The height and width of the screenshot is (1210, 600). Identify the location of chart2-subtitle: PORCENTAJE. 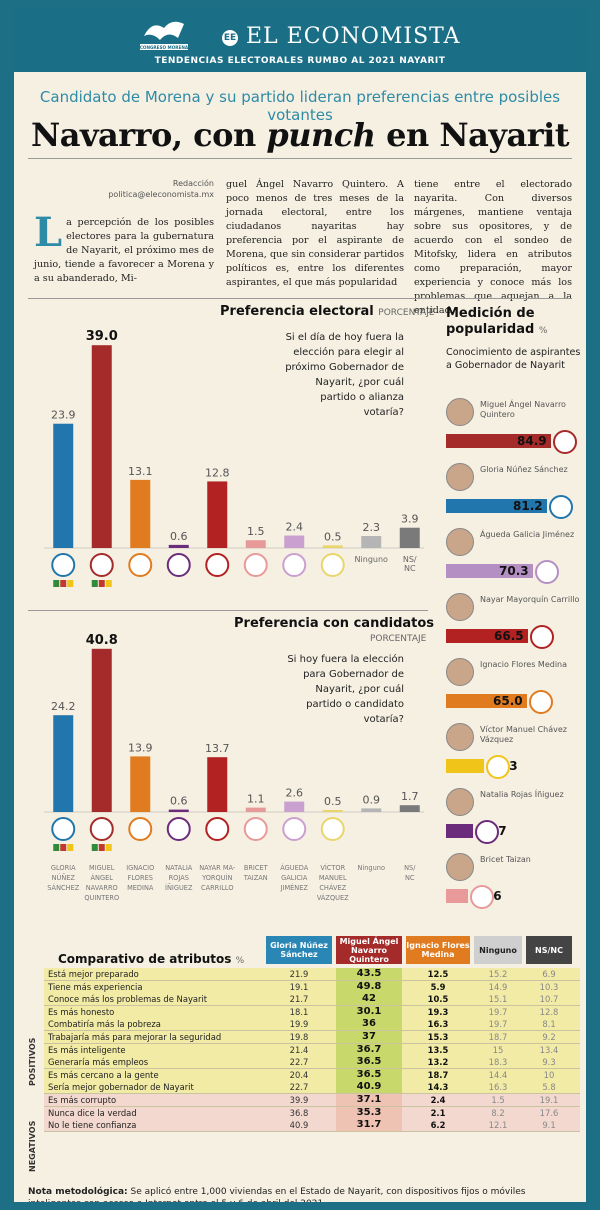
(398, 639).